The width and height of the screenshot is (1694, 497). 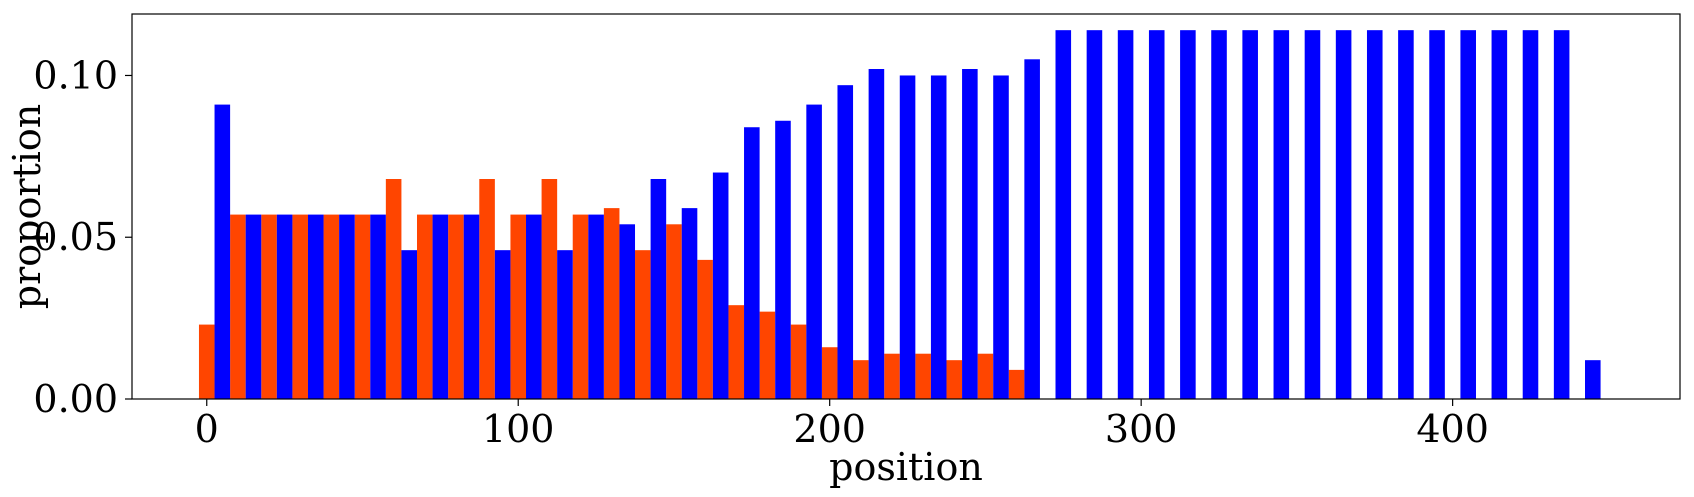 I want to click on y-axis-label: proportion, so click(x=27, y=207).